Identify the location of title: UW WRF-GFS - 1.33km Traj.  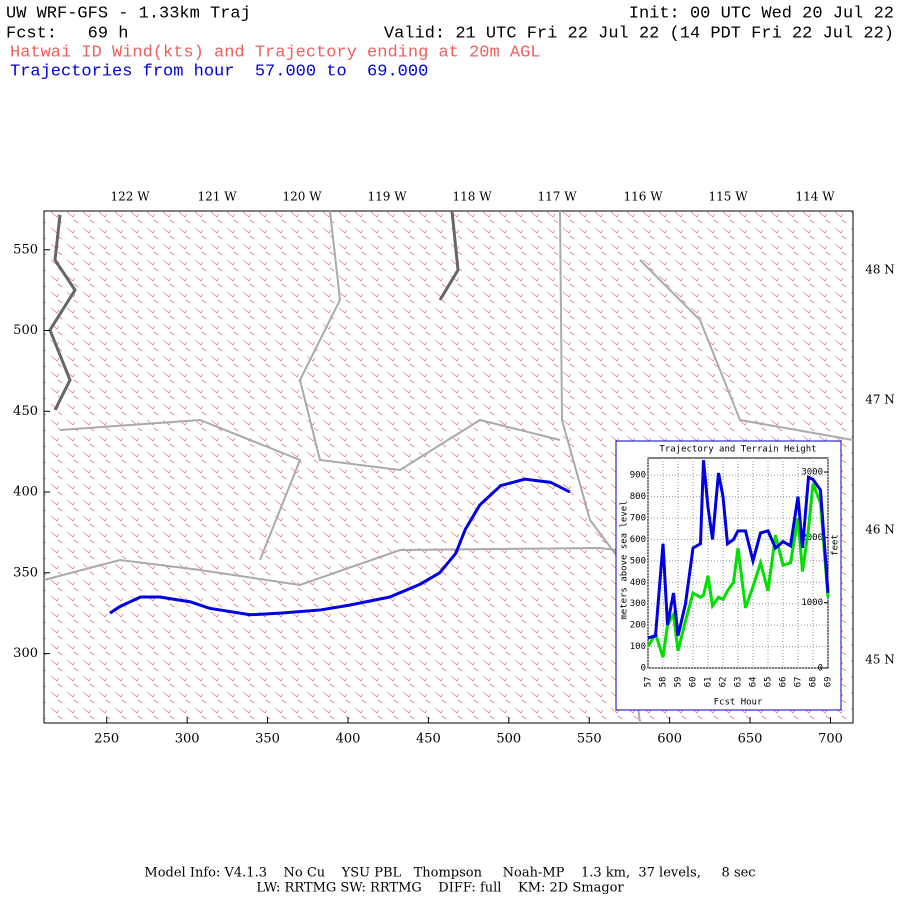
(128, 13).